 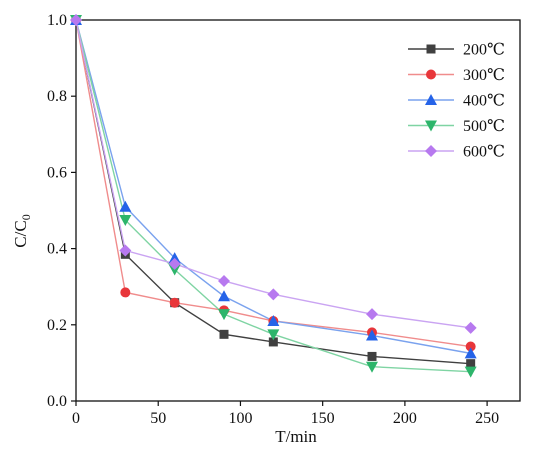 I want to click on y-tick-label: 0.0, so click(x=57, y=401).